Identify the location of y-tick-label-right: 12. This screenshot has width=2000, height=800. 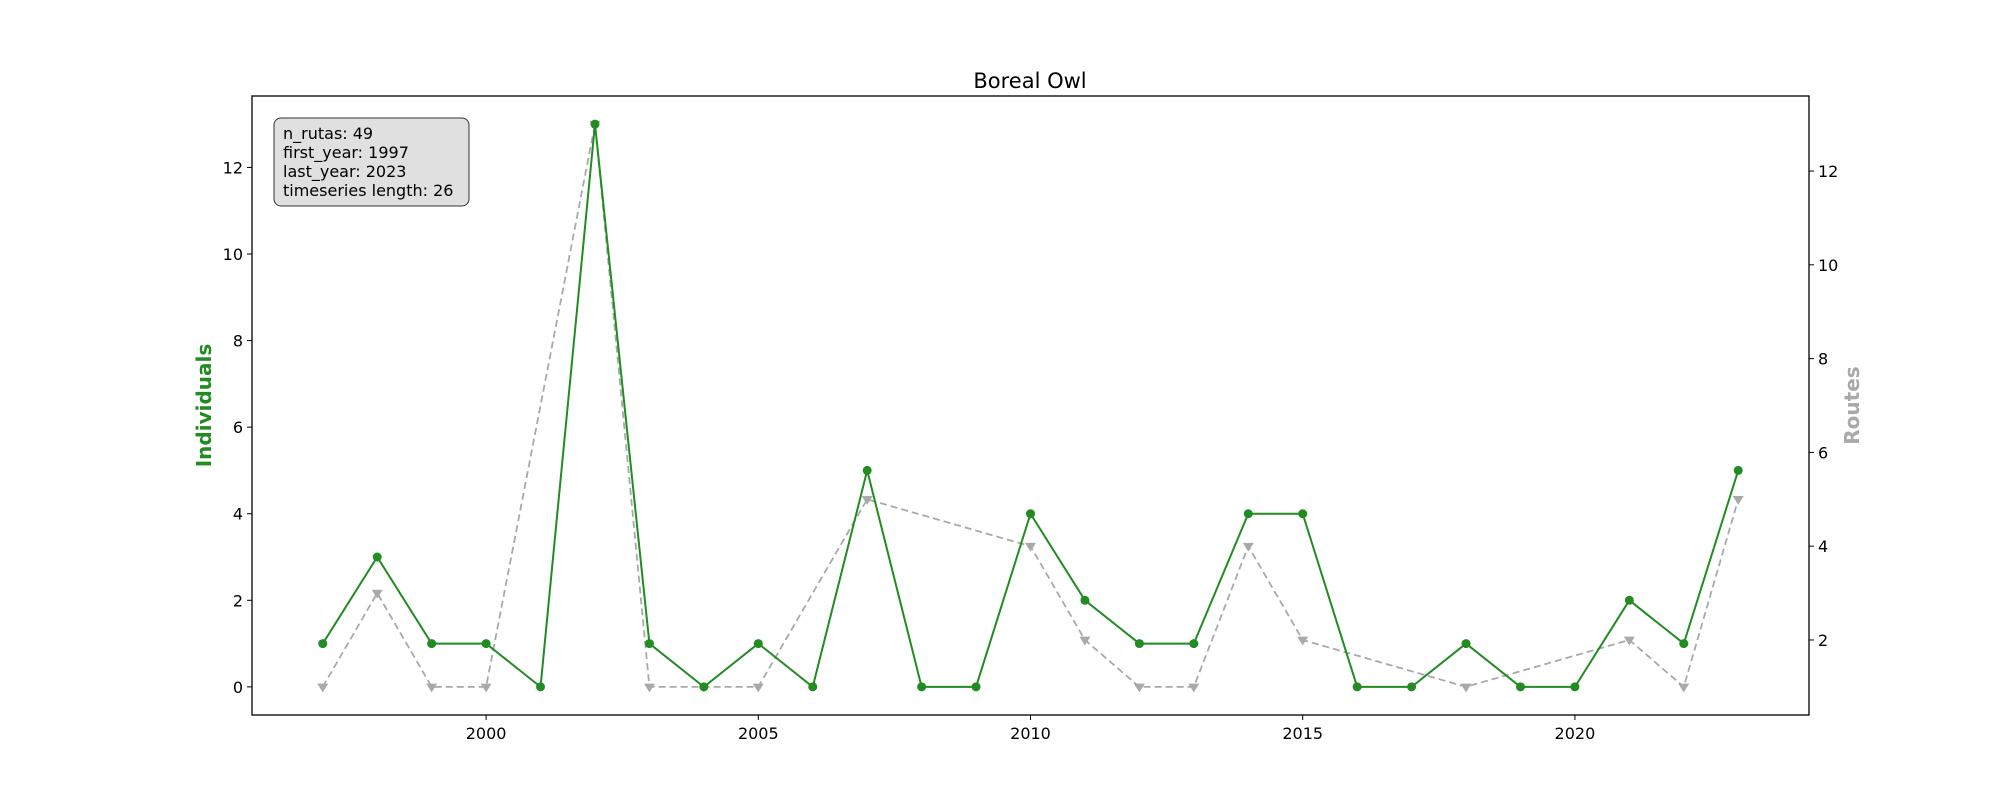
(1828, 171).